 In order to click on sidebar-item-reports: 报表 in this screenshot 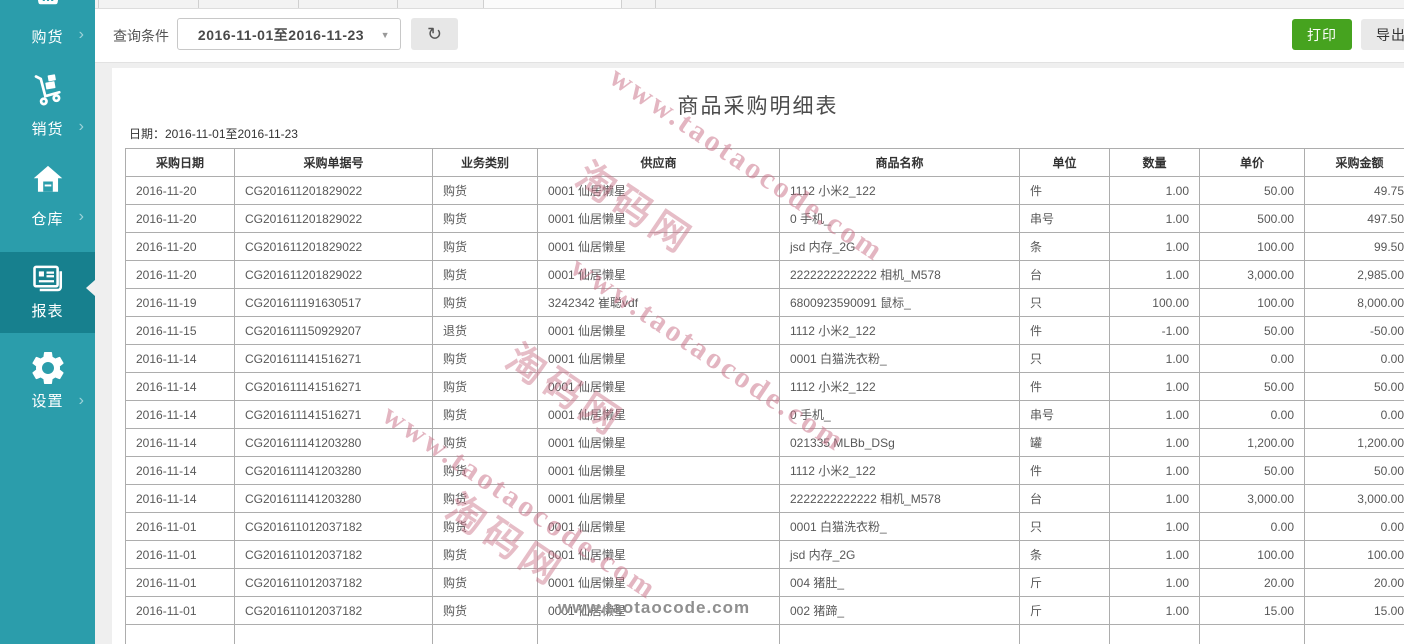, I will do `click(47, 292)`.